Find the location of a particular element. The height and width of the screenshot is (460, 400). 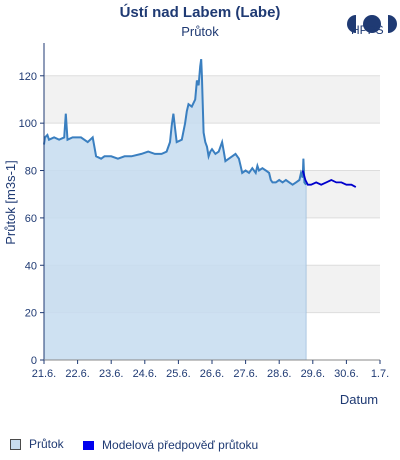

y-tick-label: 60 is located at coordinates (31, 219).